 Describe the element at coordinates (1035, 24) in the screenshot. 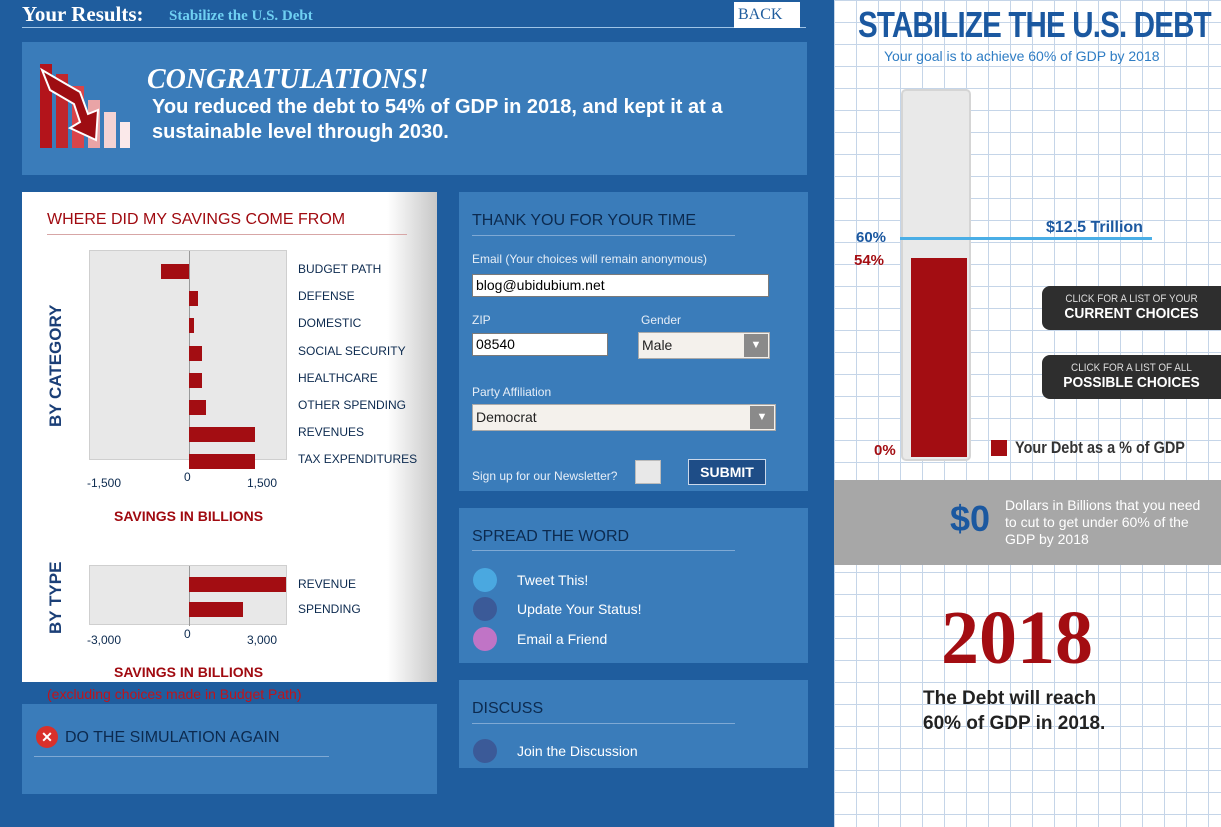

I see `meter-title: STABILIZE THE U.S. DEBT` at that location.